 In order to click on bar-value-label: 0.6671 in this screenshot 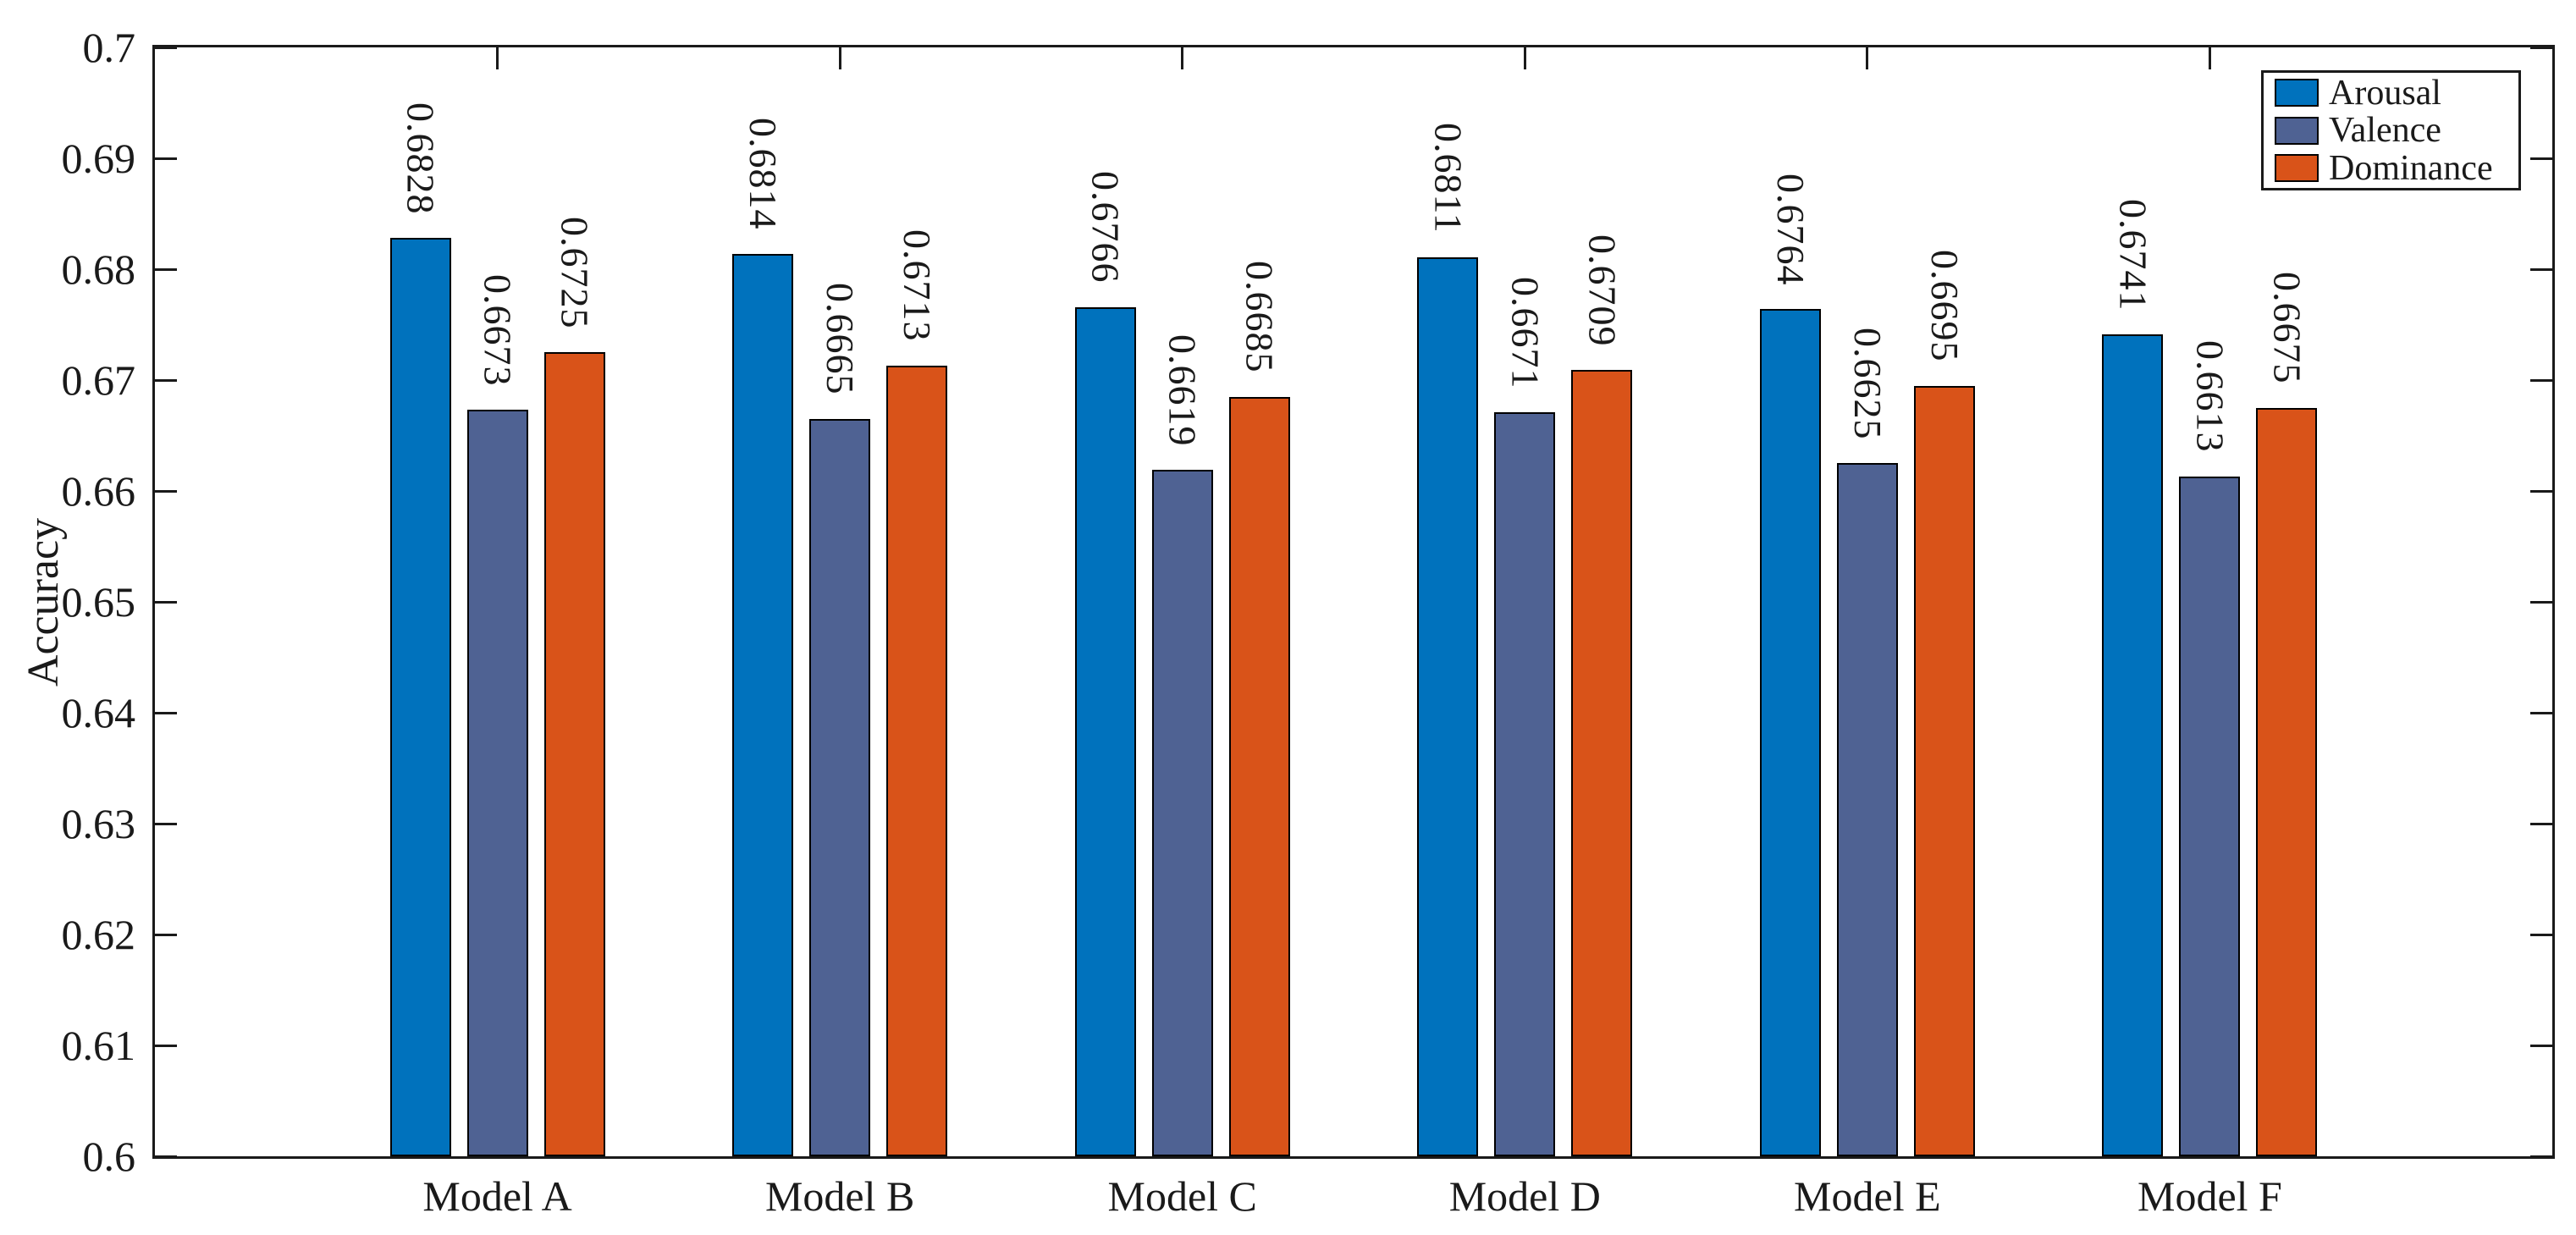, I will do `click(1525, 332)`.